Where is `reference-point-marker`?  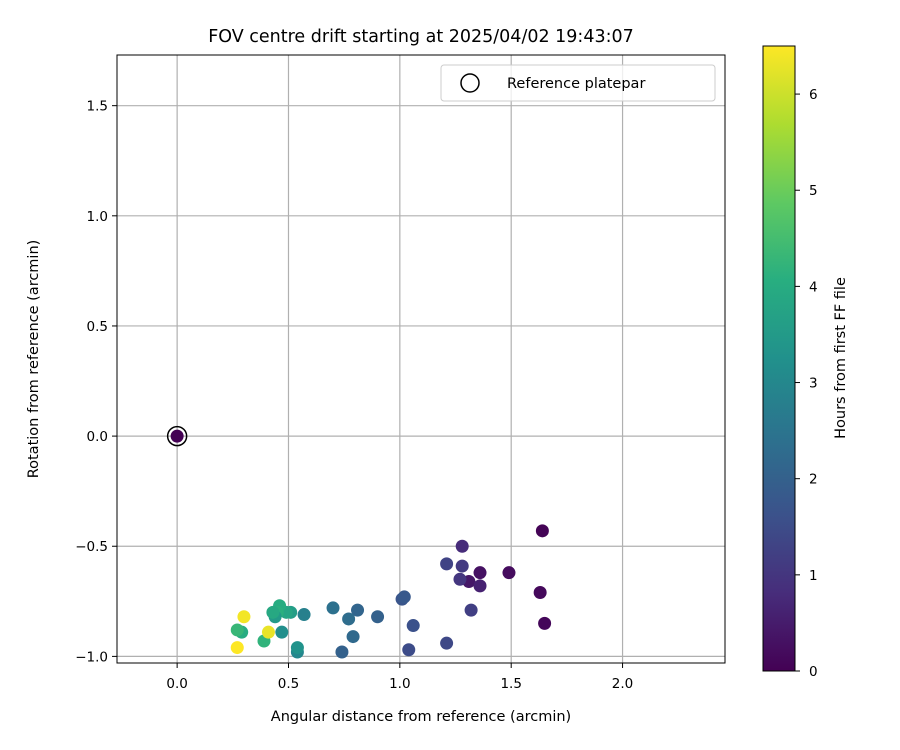 reference-point-marker is located at coordinates (177, 436).